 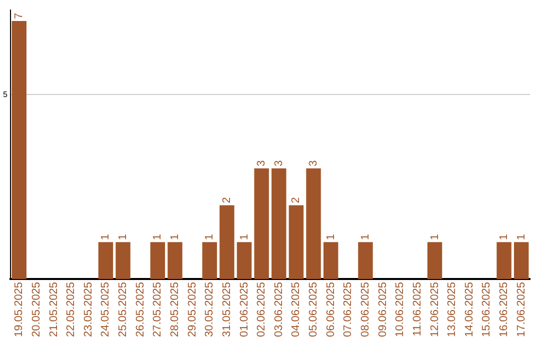 I want to click on x-tick-label: 07.06.2025, so click(x=348, y=310).